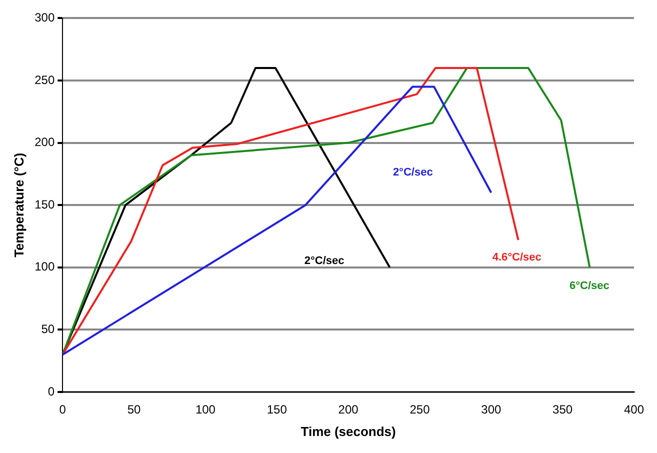  Describe the element at coordinates (44, 142) in the screenshot. I see `y-tick-label: 200` at that location.